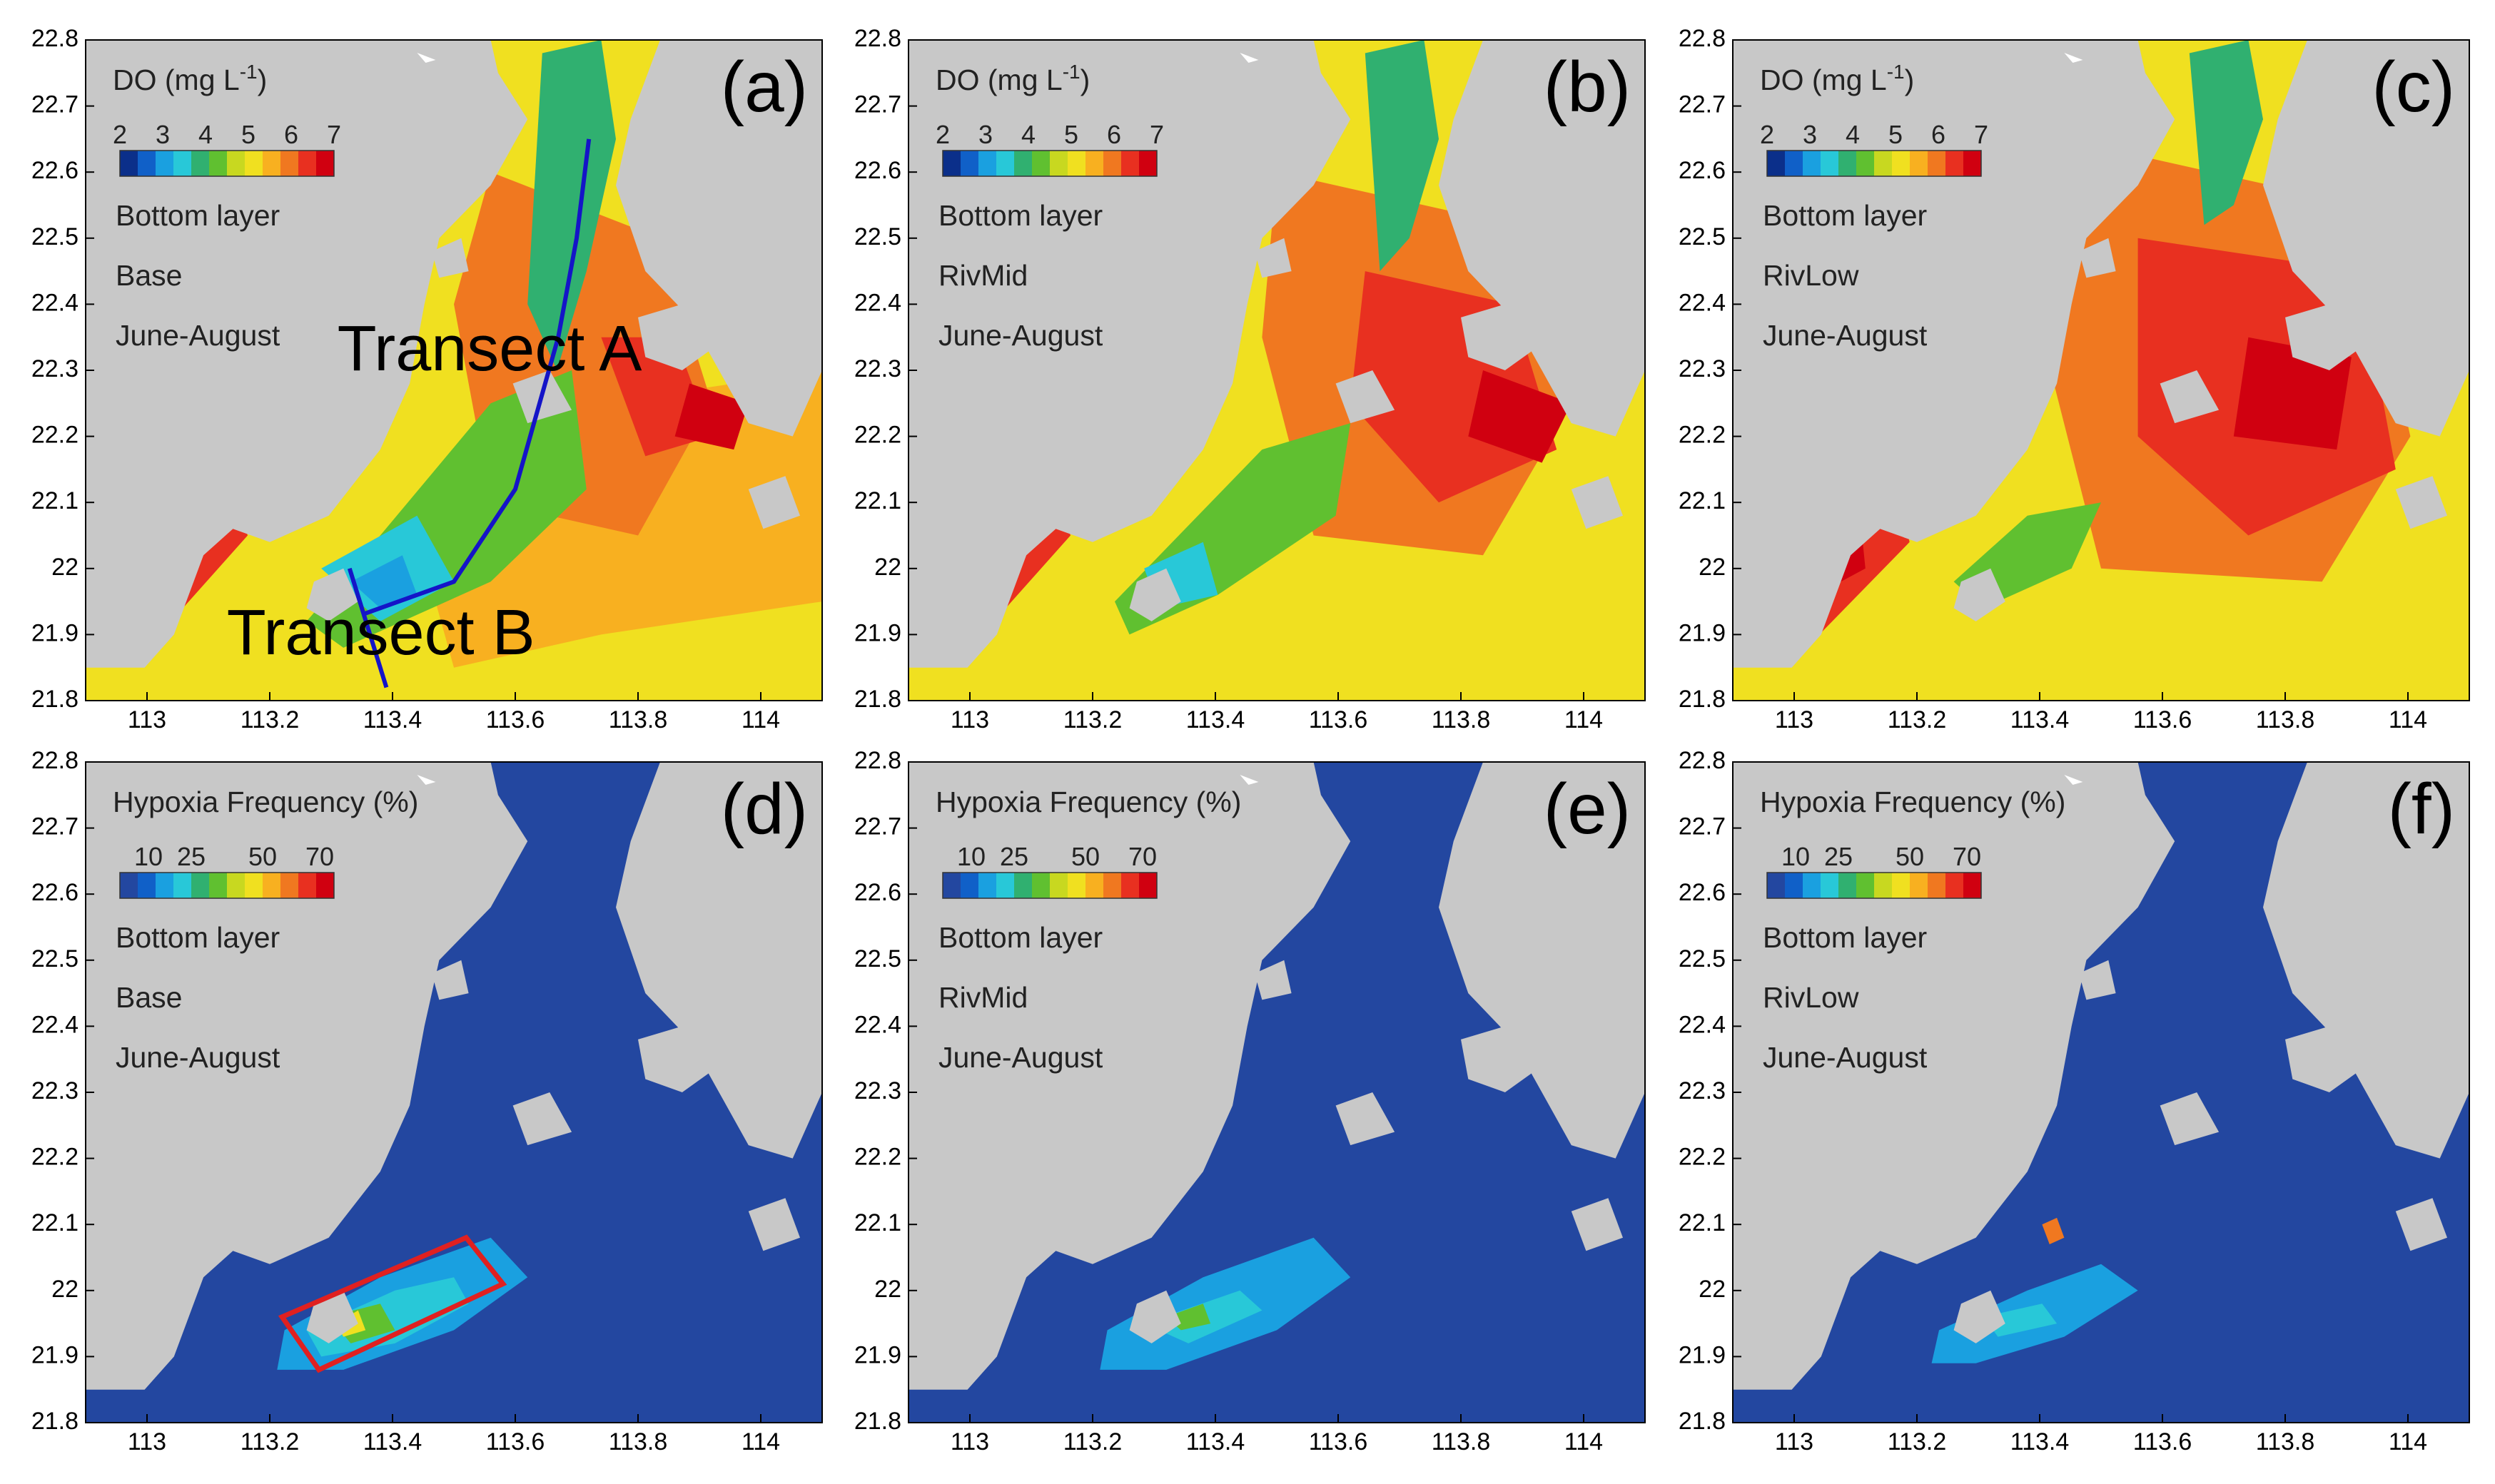  I want to click on panel-label: (f), so click(2421, 809).